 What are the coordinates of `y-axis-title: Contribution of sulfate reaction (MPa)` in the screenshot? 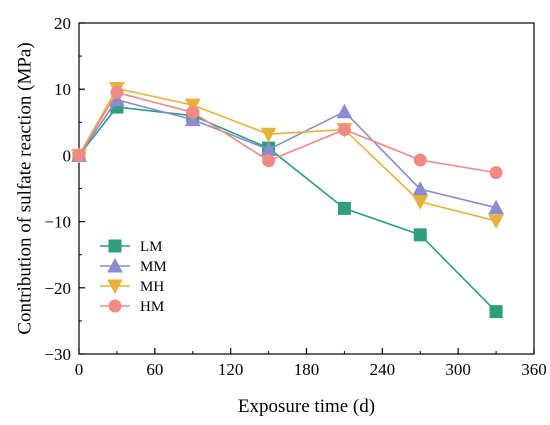 It's located at (25, 188).